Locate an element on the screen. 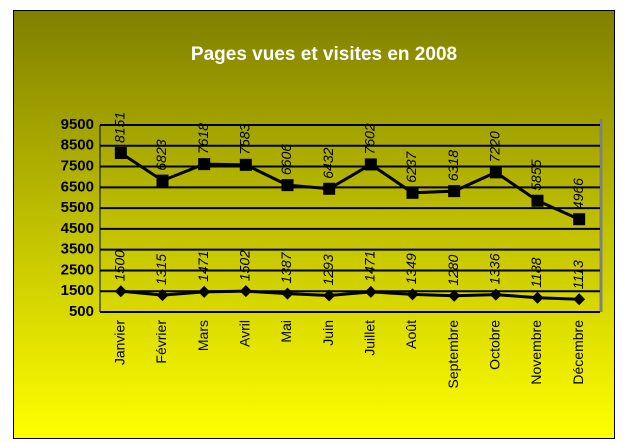 The image size is (628, 443). y-tick-label: 500 is located at coordinates (81, 311).